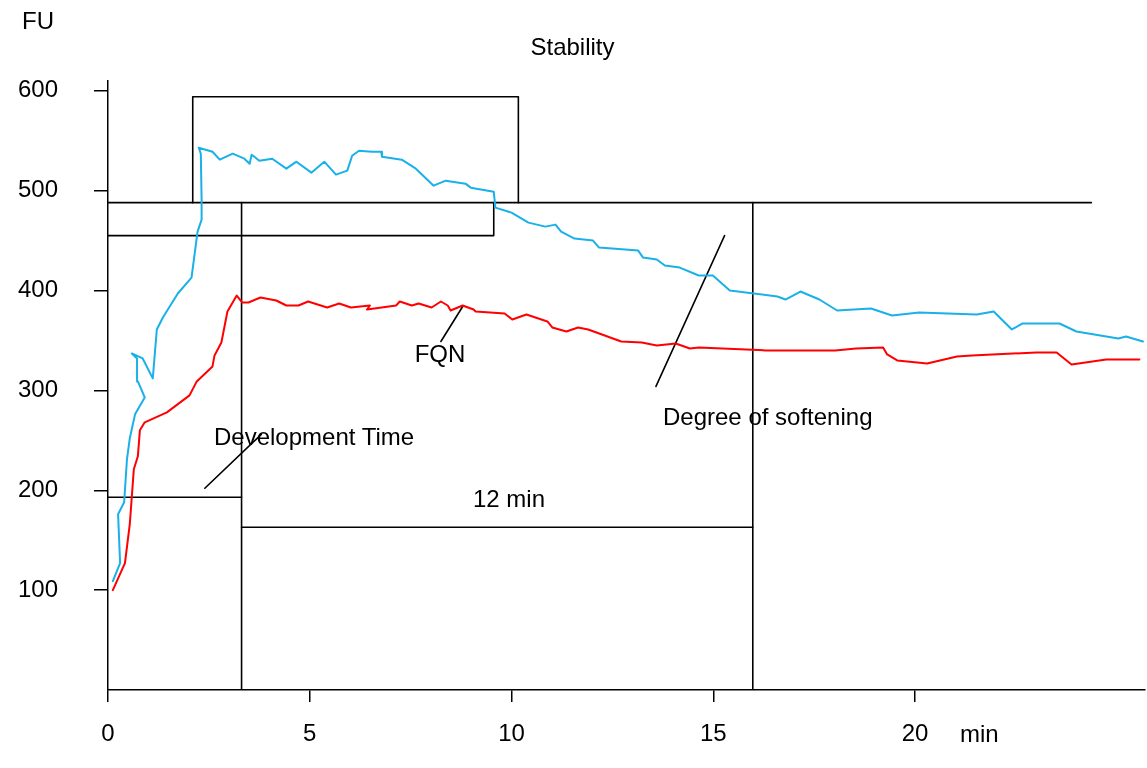  Describe the element at coordinates (310, 733) in the screenshot. I see `x-tick-label: 5` at that location.